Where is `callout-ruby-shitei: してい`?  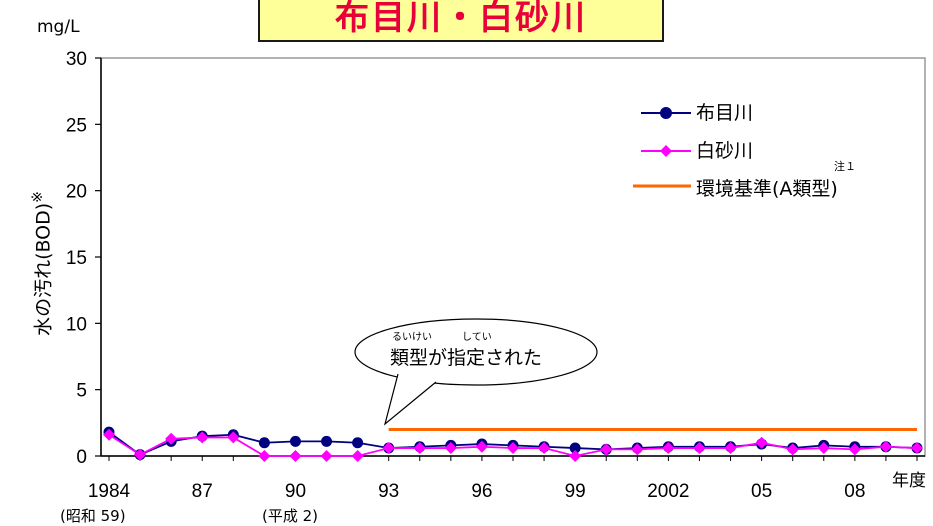
callout-ruby-shitei: してい is located at coordinates (477, 337).